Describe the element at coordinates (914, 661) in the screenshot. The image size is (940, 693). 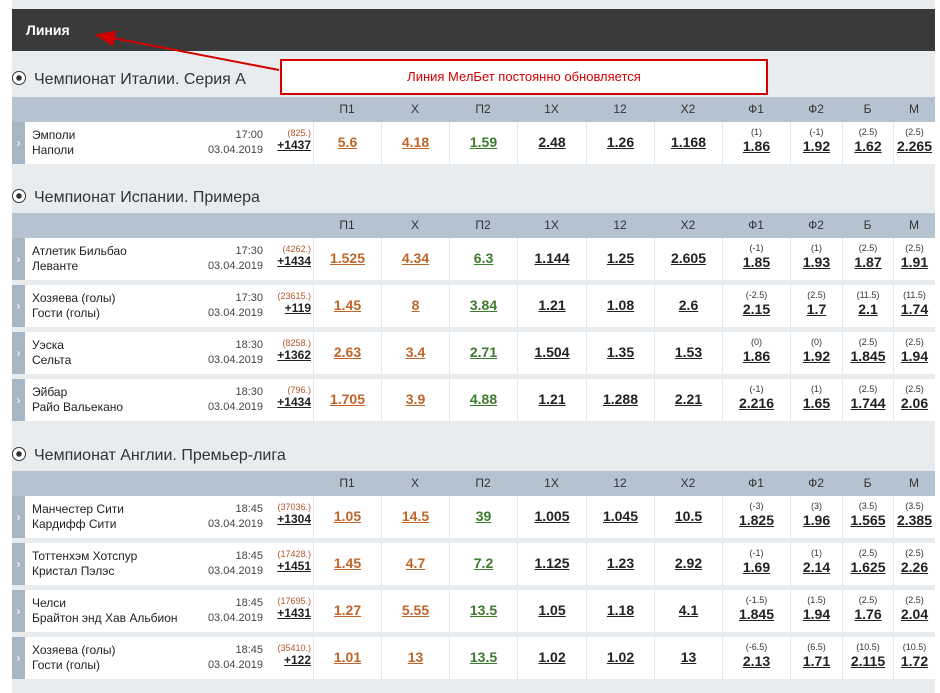
I see `odd-value: 1.72` at that location.